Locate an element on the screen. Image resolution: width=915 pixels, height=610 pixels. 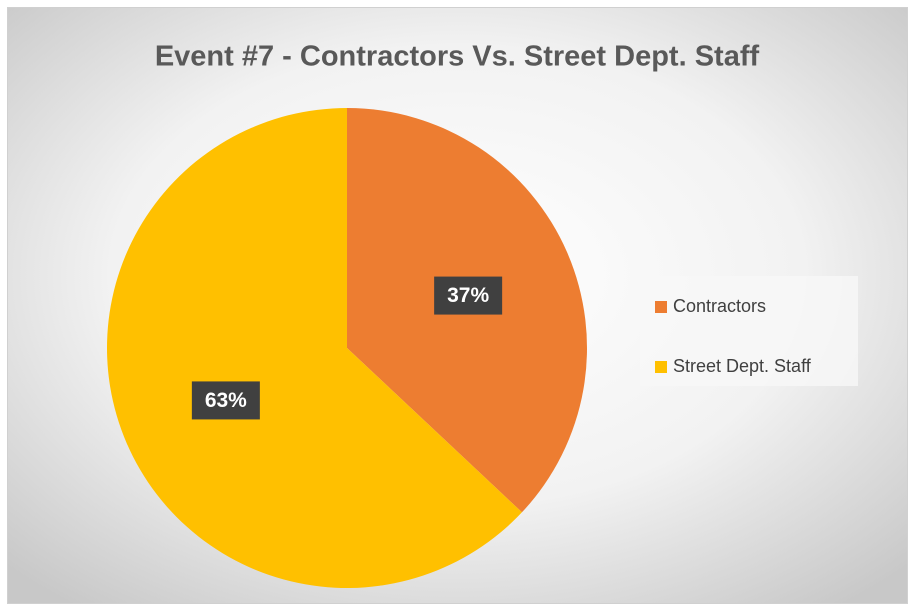
data-label: 63% is located at coordinates (226, 400).